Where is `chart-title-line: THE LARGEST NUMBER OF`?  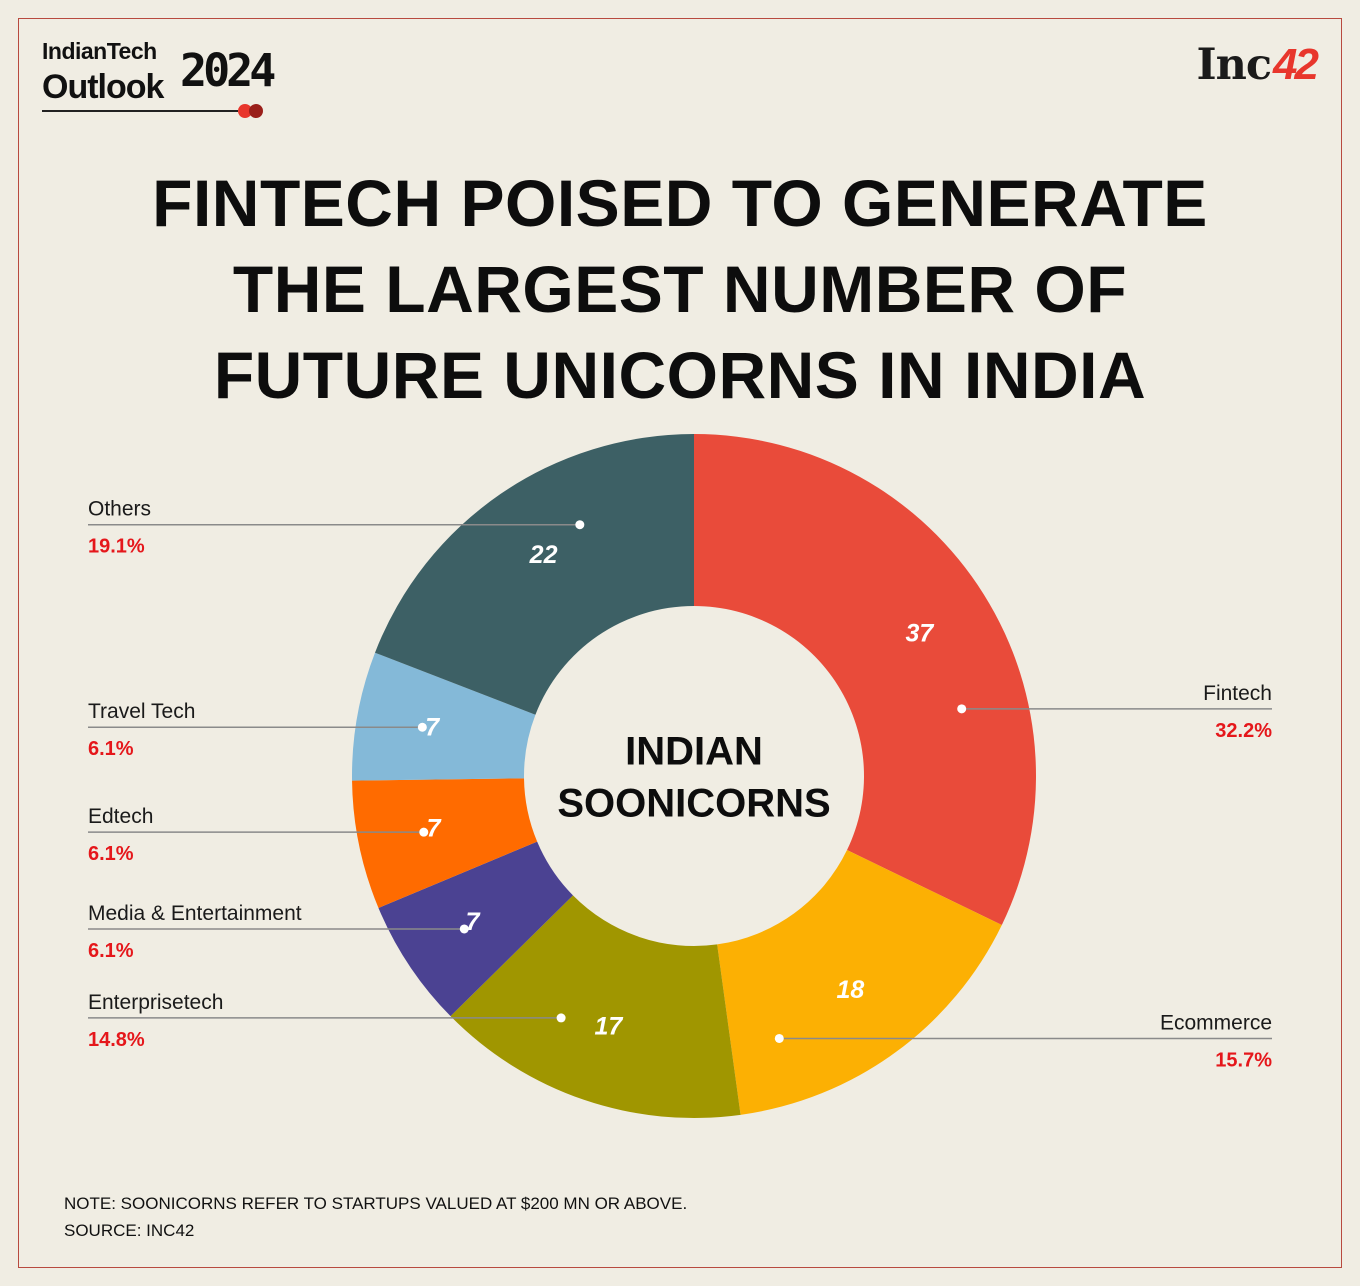
chart-title-line: THE LARGEST NUMBER OF is located at coordinates (680, 289).